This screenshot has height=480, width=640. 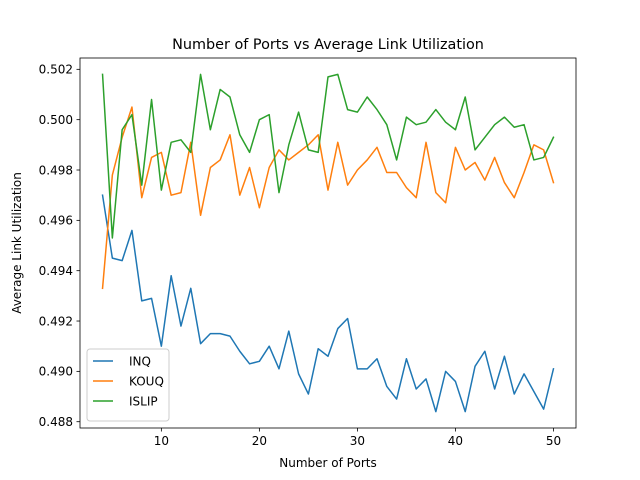 I want to click on x-tick-label: 10, so click(x=161, y=441).